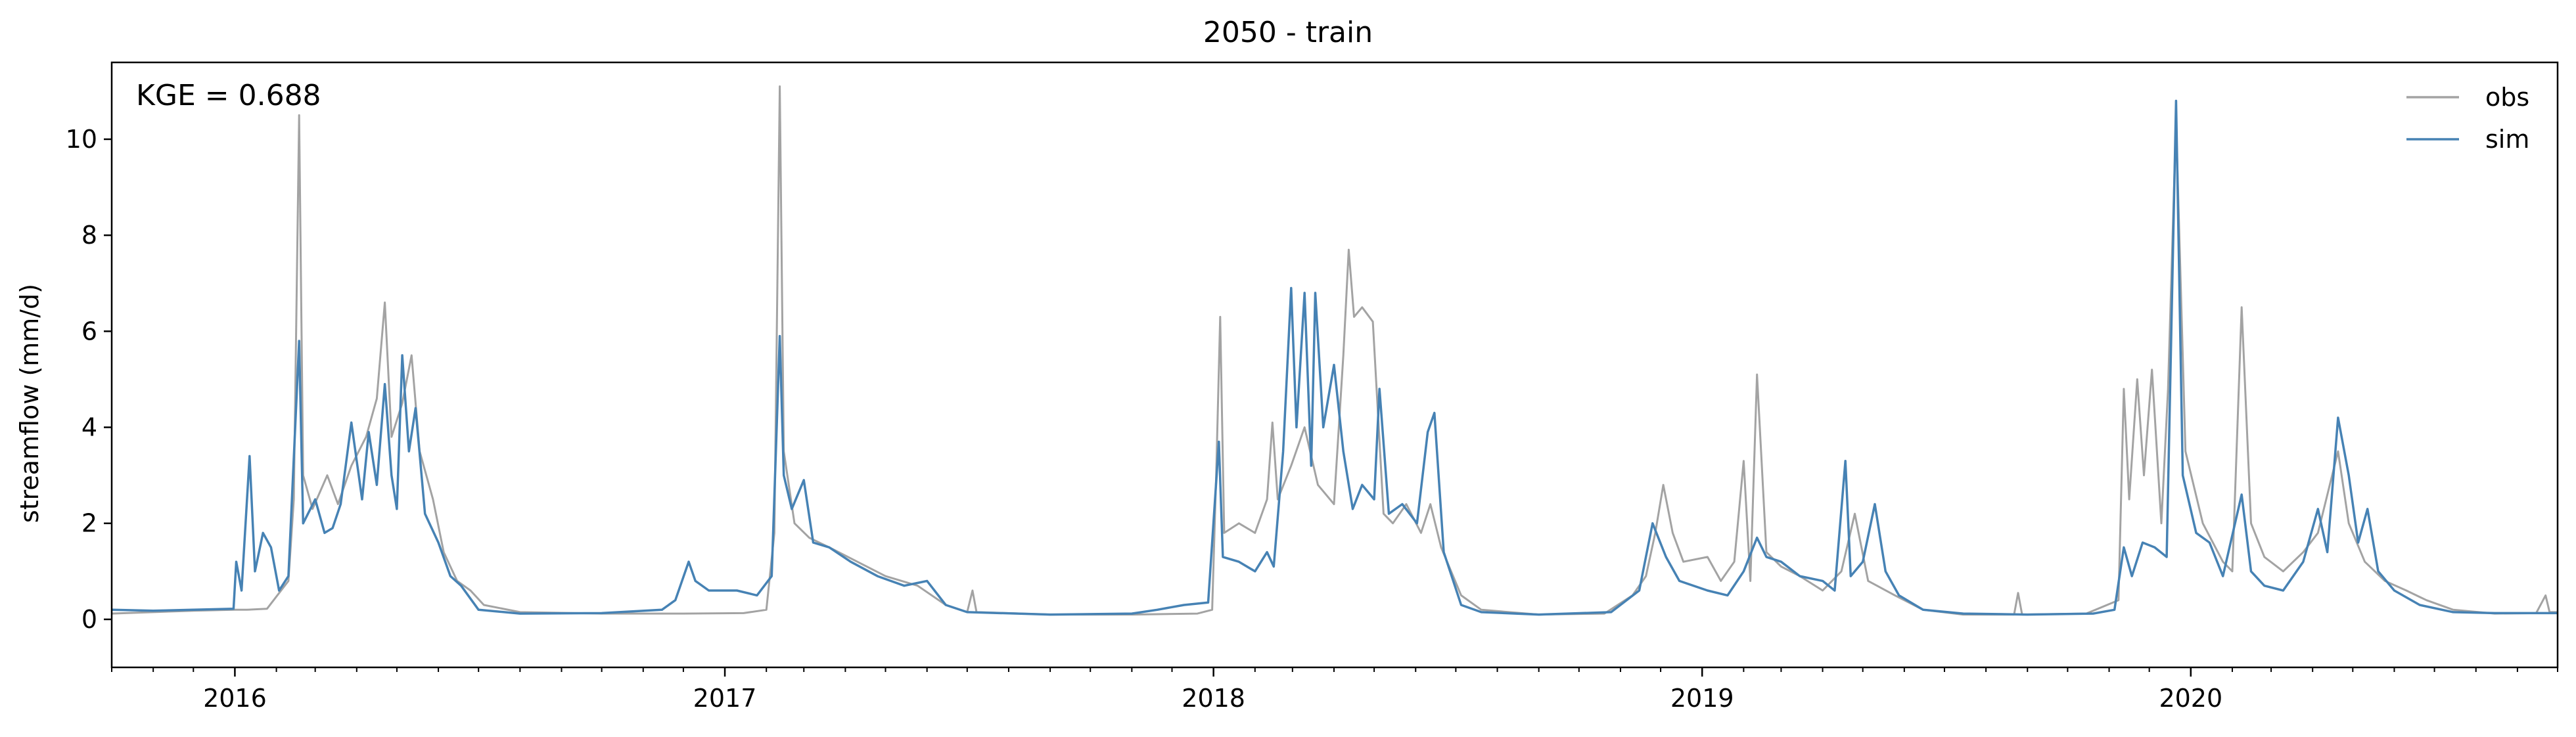 The height and width of the screenshot is (737, 2576). What do you see at coordinates (89, 523) in the screenshot?
I see `y-tick-label: 2` at bounding box center [89, 523].